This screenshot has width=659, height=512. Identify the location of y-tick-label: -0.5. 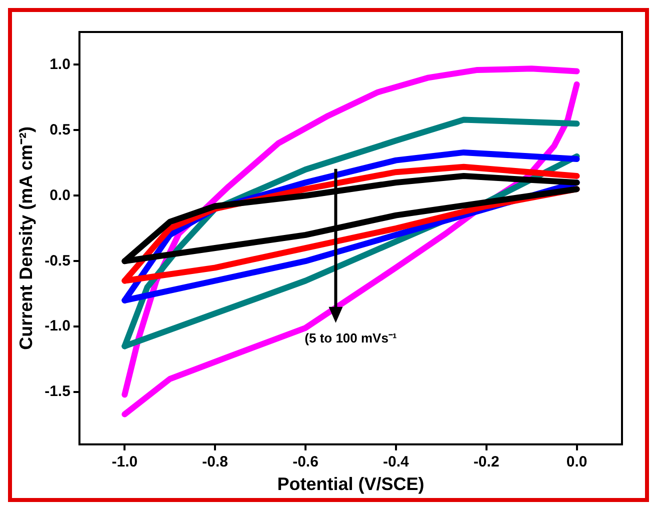
(57, 261).